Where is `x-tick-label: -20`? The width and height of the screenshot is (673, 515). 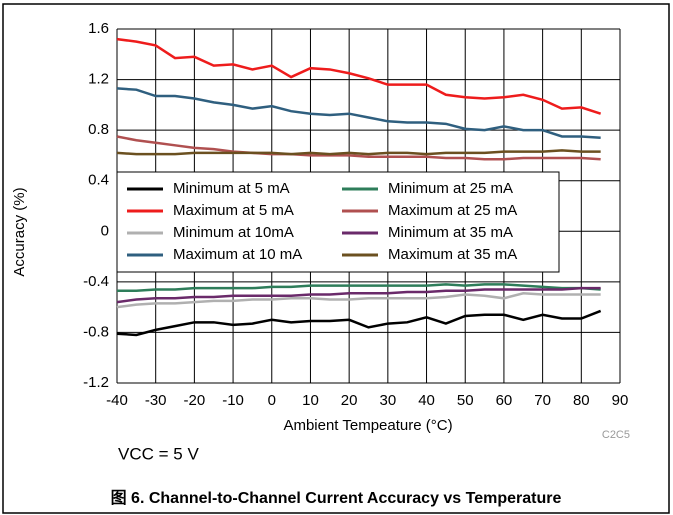
x-tick-label: -20 is located at coordinates (195, 400).